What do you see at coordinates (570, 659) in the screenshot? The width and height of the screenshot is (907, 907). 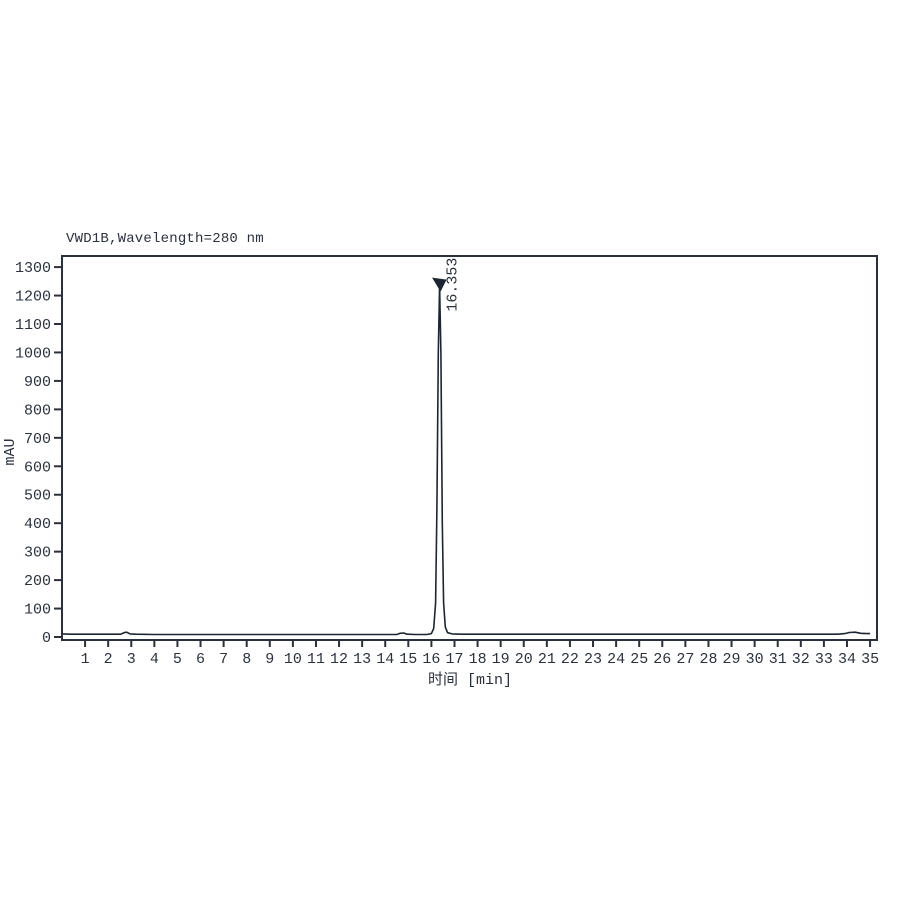 I see `x-tick-label: 22` at bounding box center [570, 659].